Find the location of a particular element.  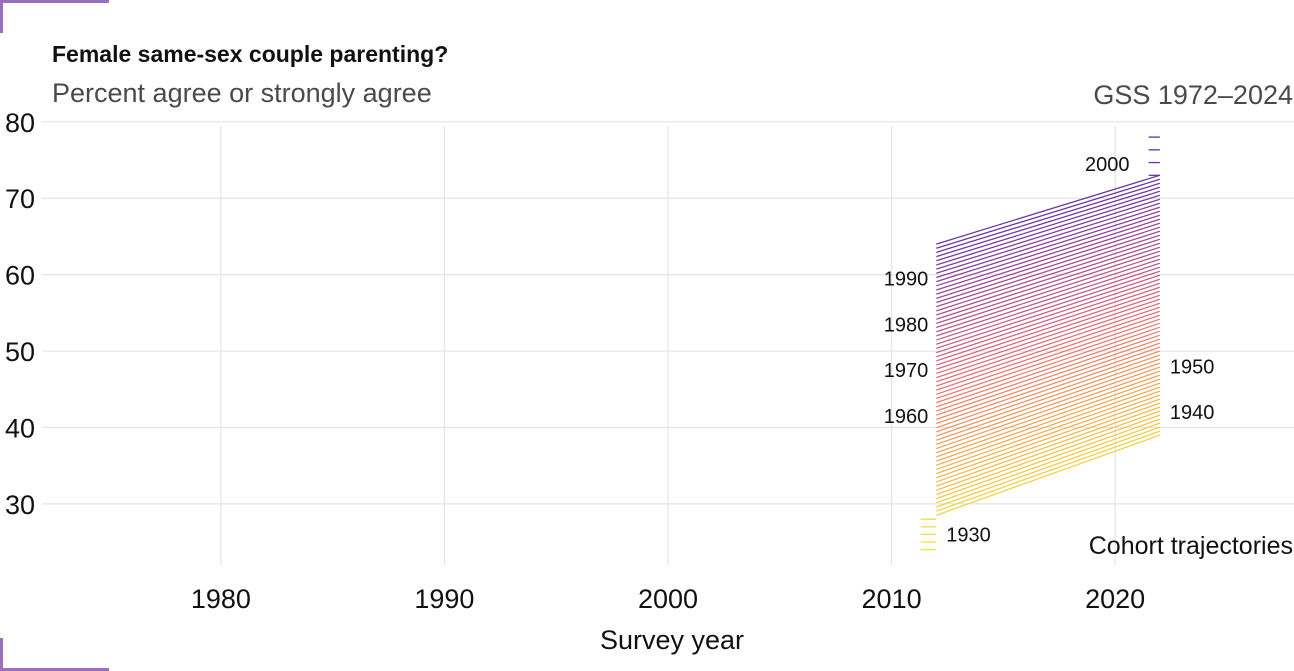

cohort-label: 1980 is located at coordinates (906, 325).